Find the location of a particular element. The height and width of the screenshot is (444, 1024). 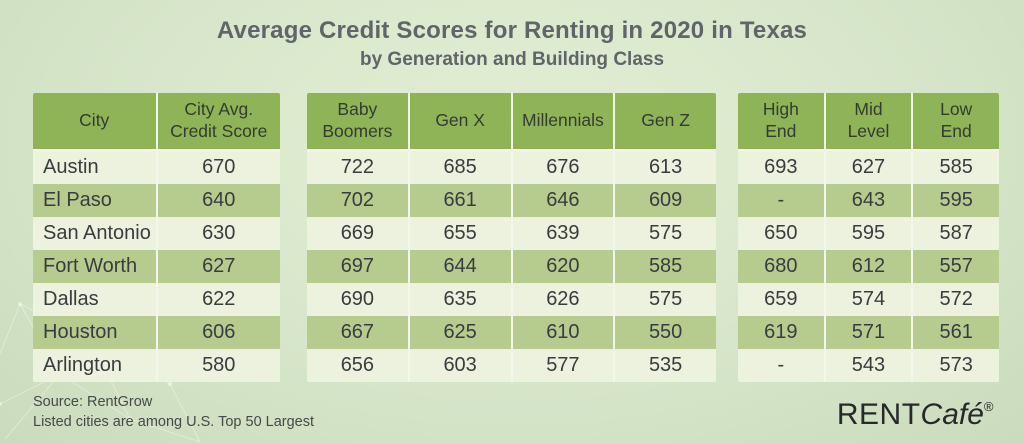

rentcafe-logo: RENTCafé® is located at coordinates (915, 415).